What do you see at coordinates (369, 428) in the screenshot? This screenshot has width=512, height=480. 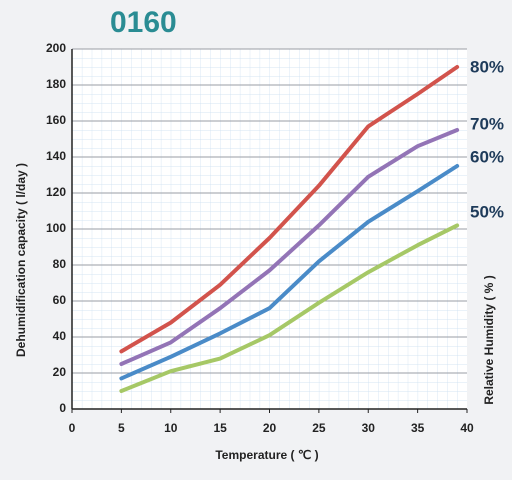 I see `x-tick-label: 30` at bounding box center [369, 428].